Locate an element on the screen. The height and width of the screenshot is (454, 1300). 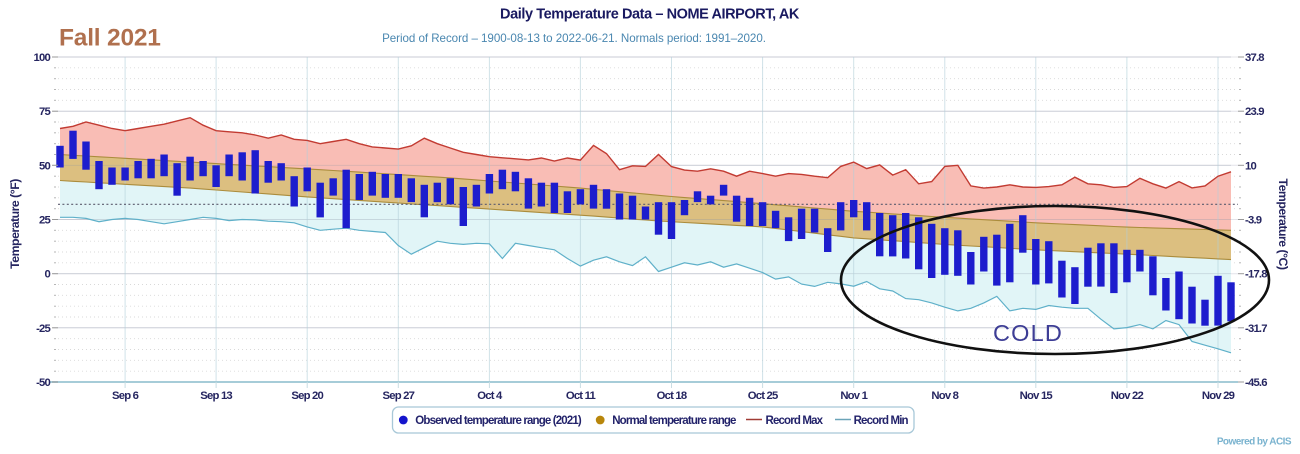
svg-text: Powered by ACIS is located at coordinates (1254, 442).